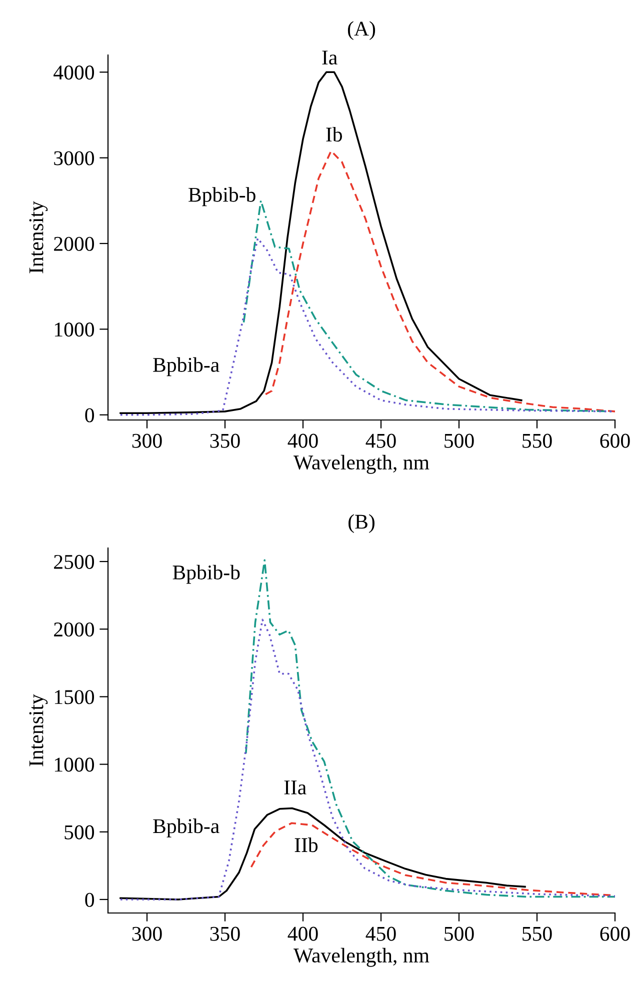 The width and height of the screenshot is (635, 984). Describe the element at coordinates (74, 561) in the screenshot. I see `y-tick-label: 2500` at that location.